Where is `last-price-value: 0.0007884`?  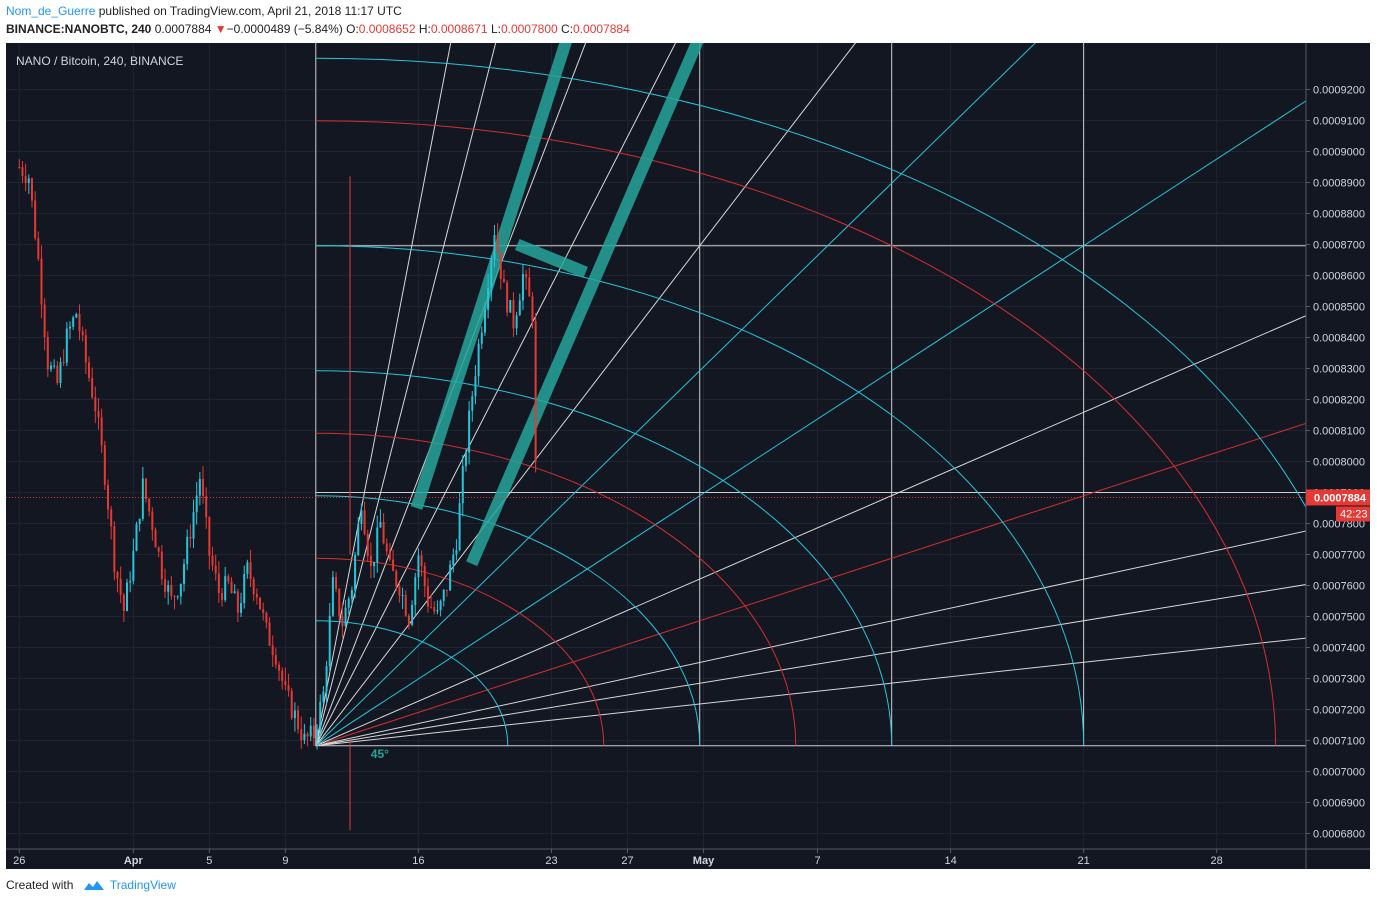
last-price-value: 0.0007884 is located at coordinates (1340, 498).